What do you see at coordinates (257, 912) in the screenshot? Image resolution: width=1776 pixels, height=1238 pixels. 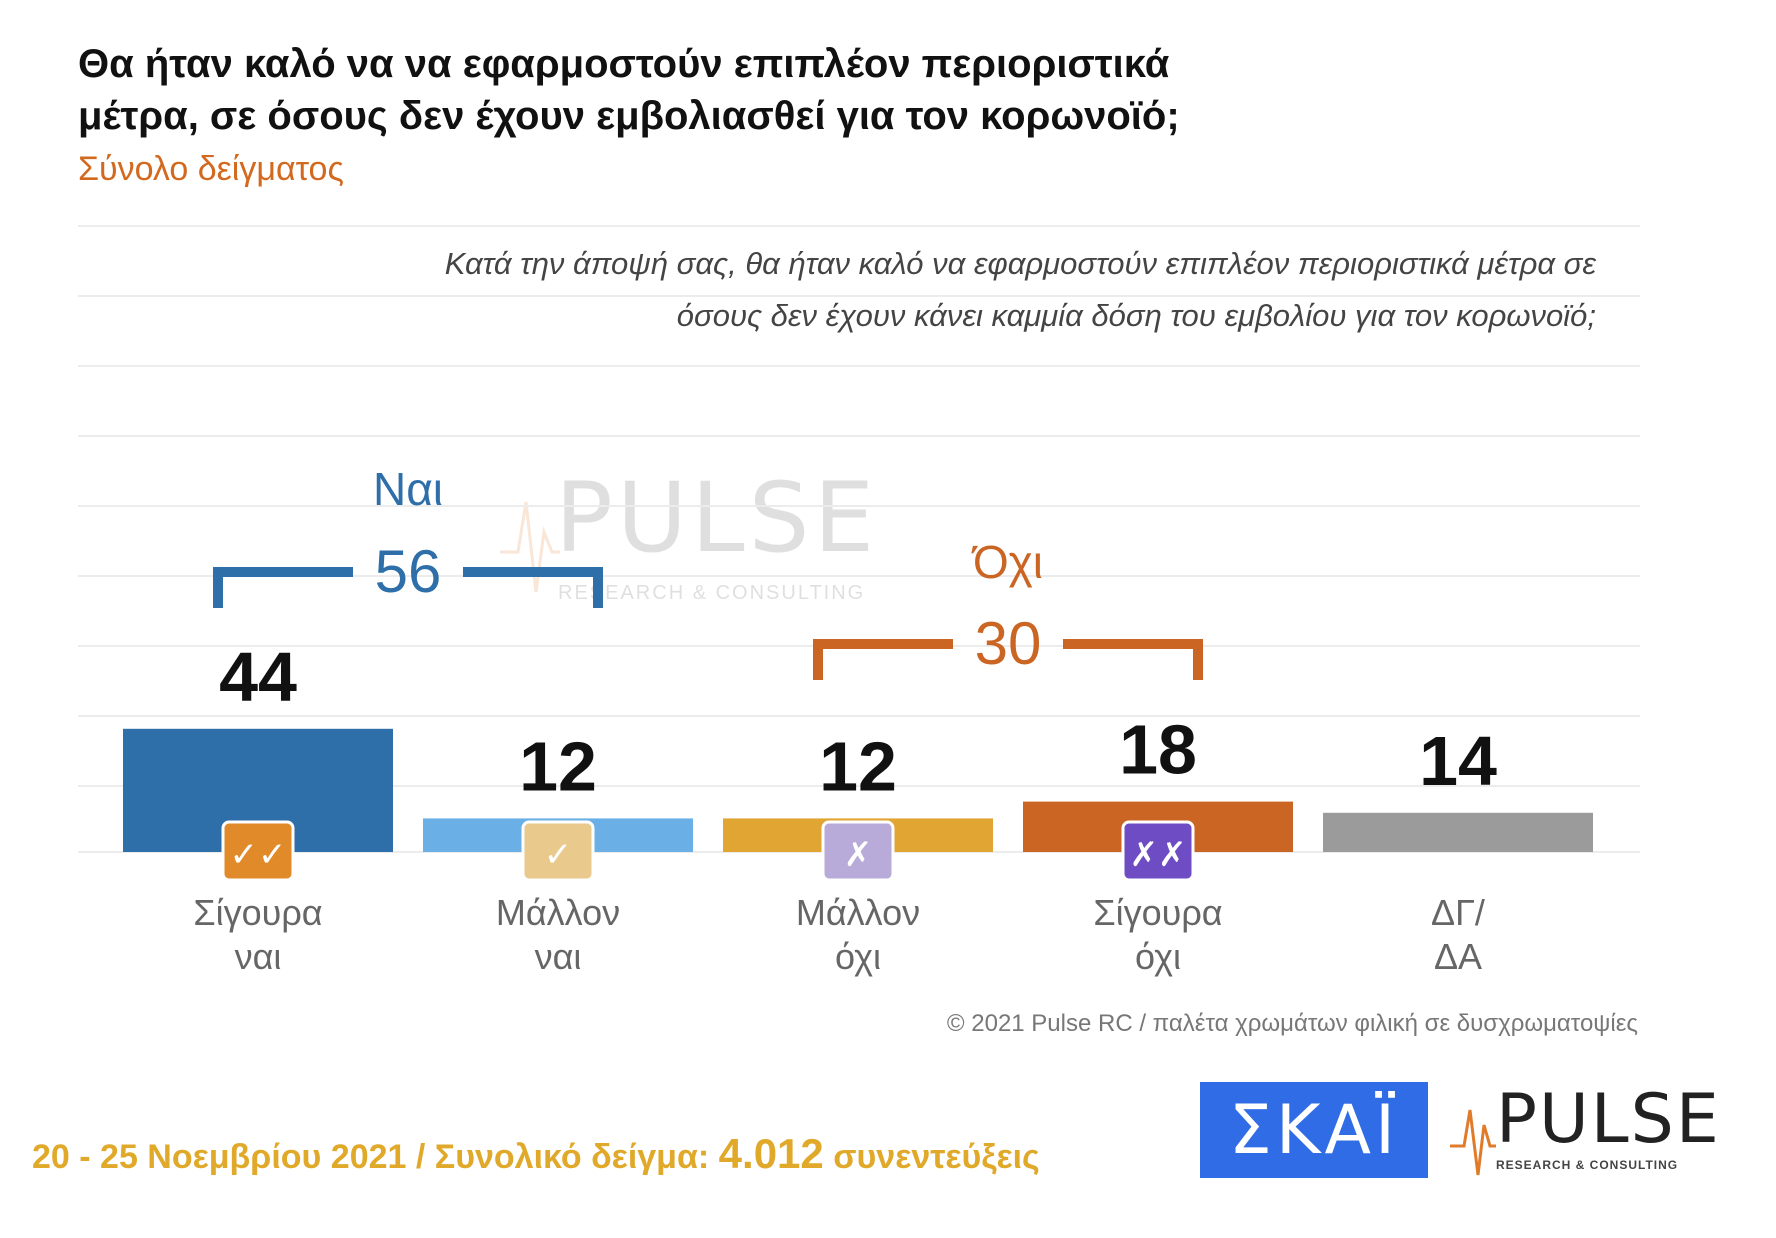 I see `category-label-1: Σίγουρα` at bounding box center [257, 912].